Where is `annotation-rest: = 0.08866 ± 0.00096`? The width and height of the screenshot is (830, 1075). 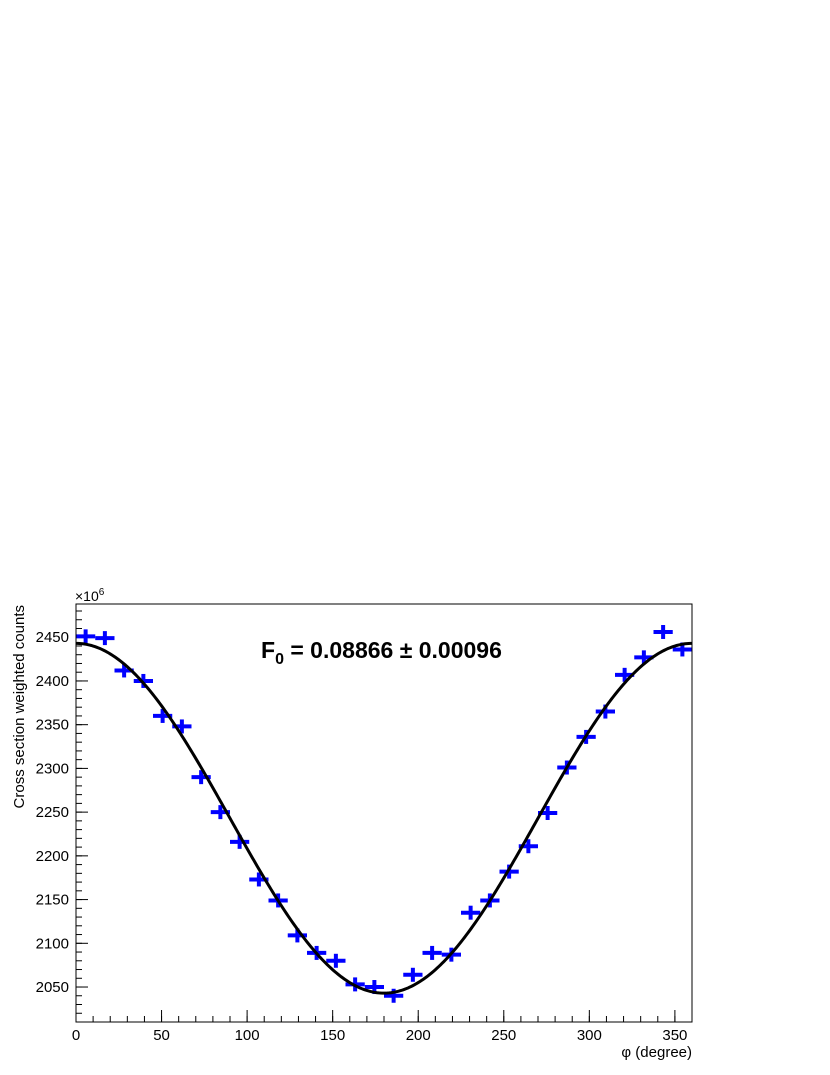 annotation-rest: = 0.08866 ± 0.00096 is located at coordinates (393, 650).